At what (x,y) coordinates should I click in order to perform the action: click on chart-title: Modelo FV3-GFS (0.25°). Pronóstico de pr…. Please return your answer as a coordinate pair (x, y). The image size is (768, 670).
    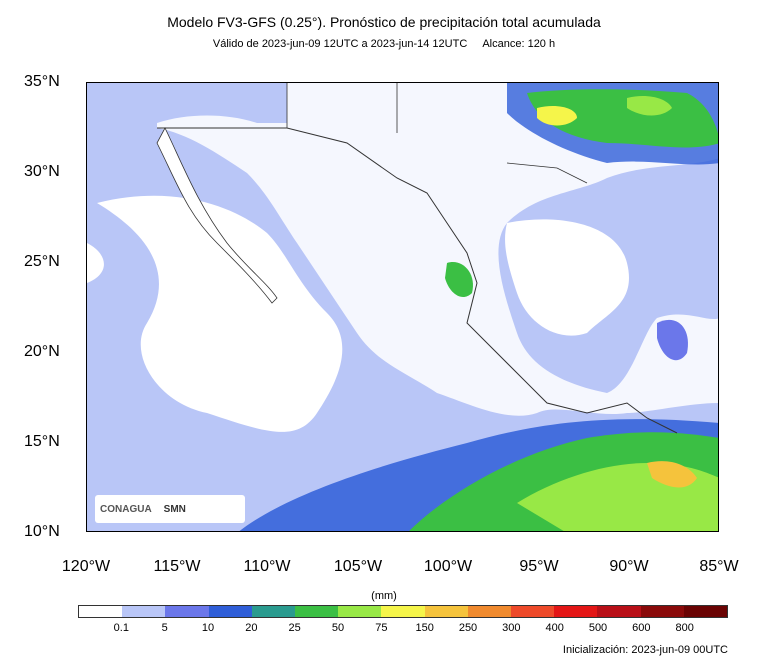
    Looking at the image, I should click on (384, 22).